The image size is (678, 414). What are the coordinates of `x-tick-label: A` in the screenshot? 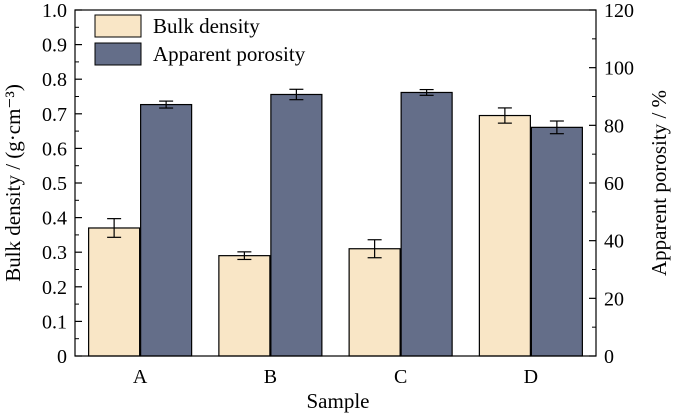 It's located at (140, 377).